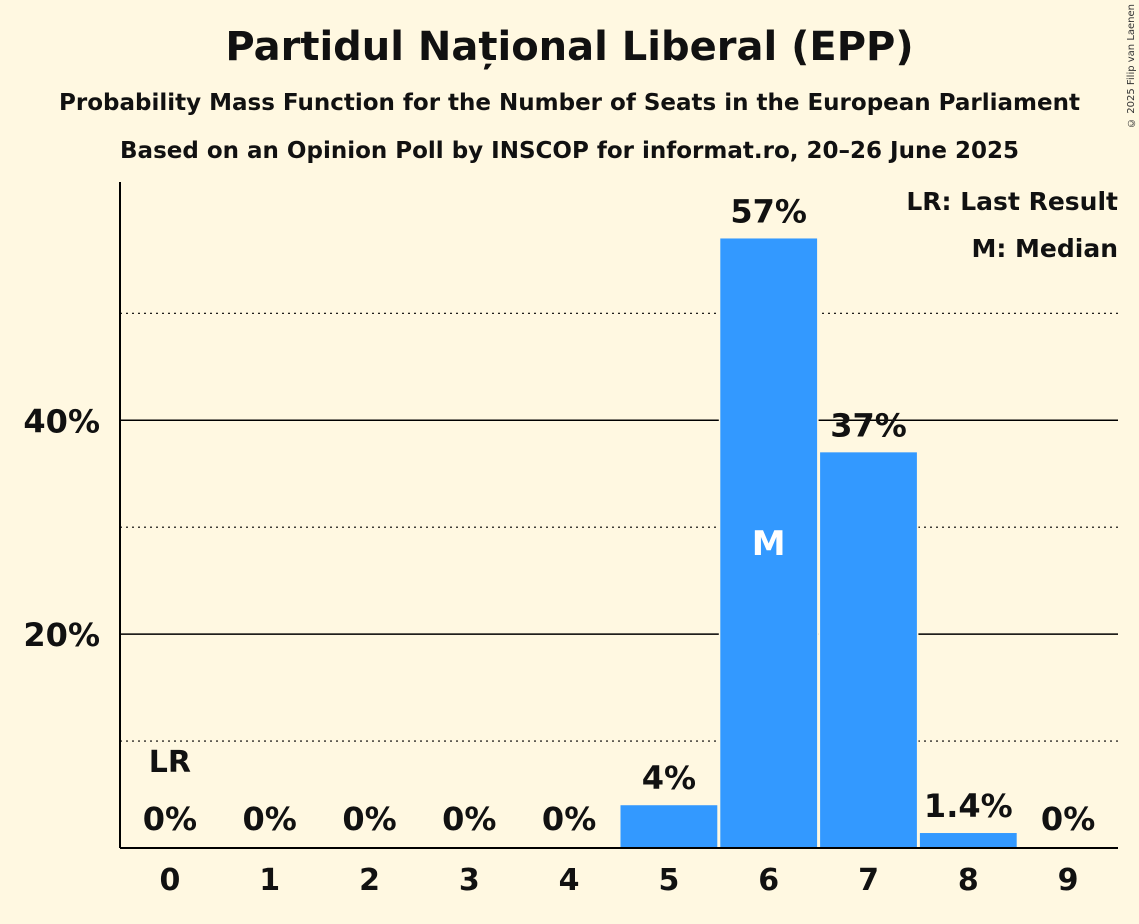 The width and height of the screenshot is (1139, 924). I want to click on legend-last-result: LR: Last Result, so click(1012, 201).